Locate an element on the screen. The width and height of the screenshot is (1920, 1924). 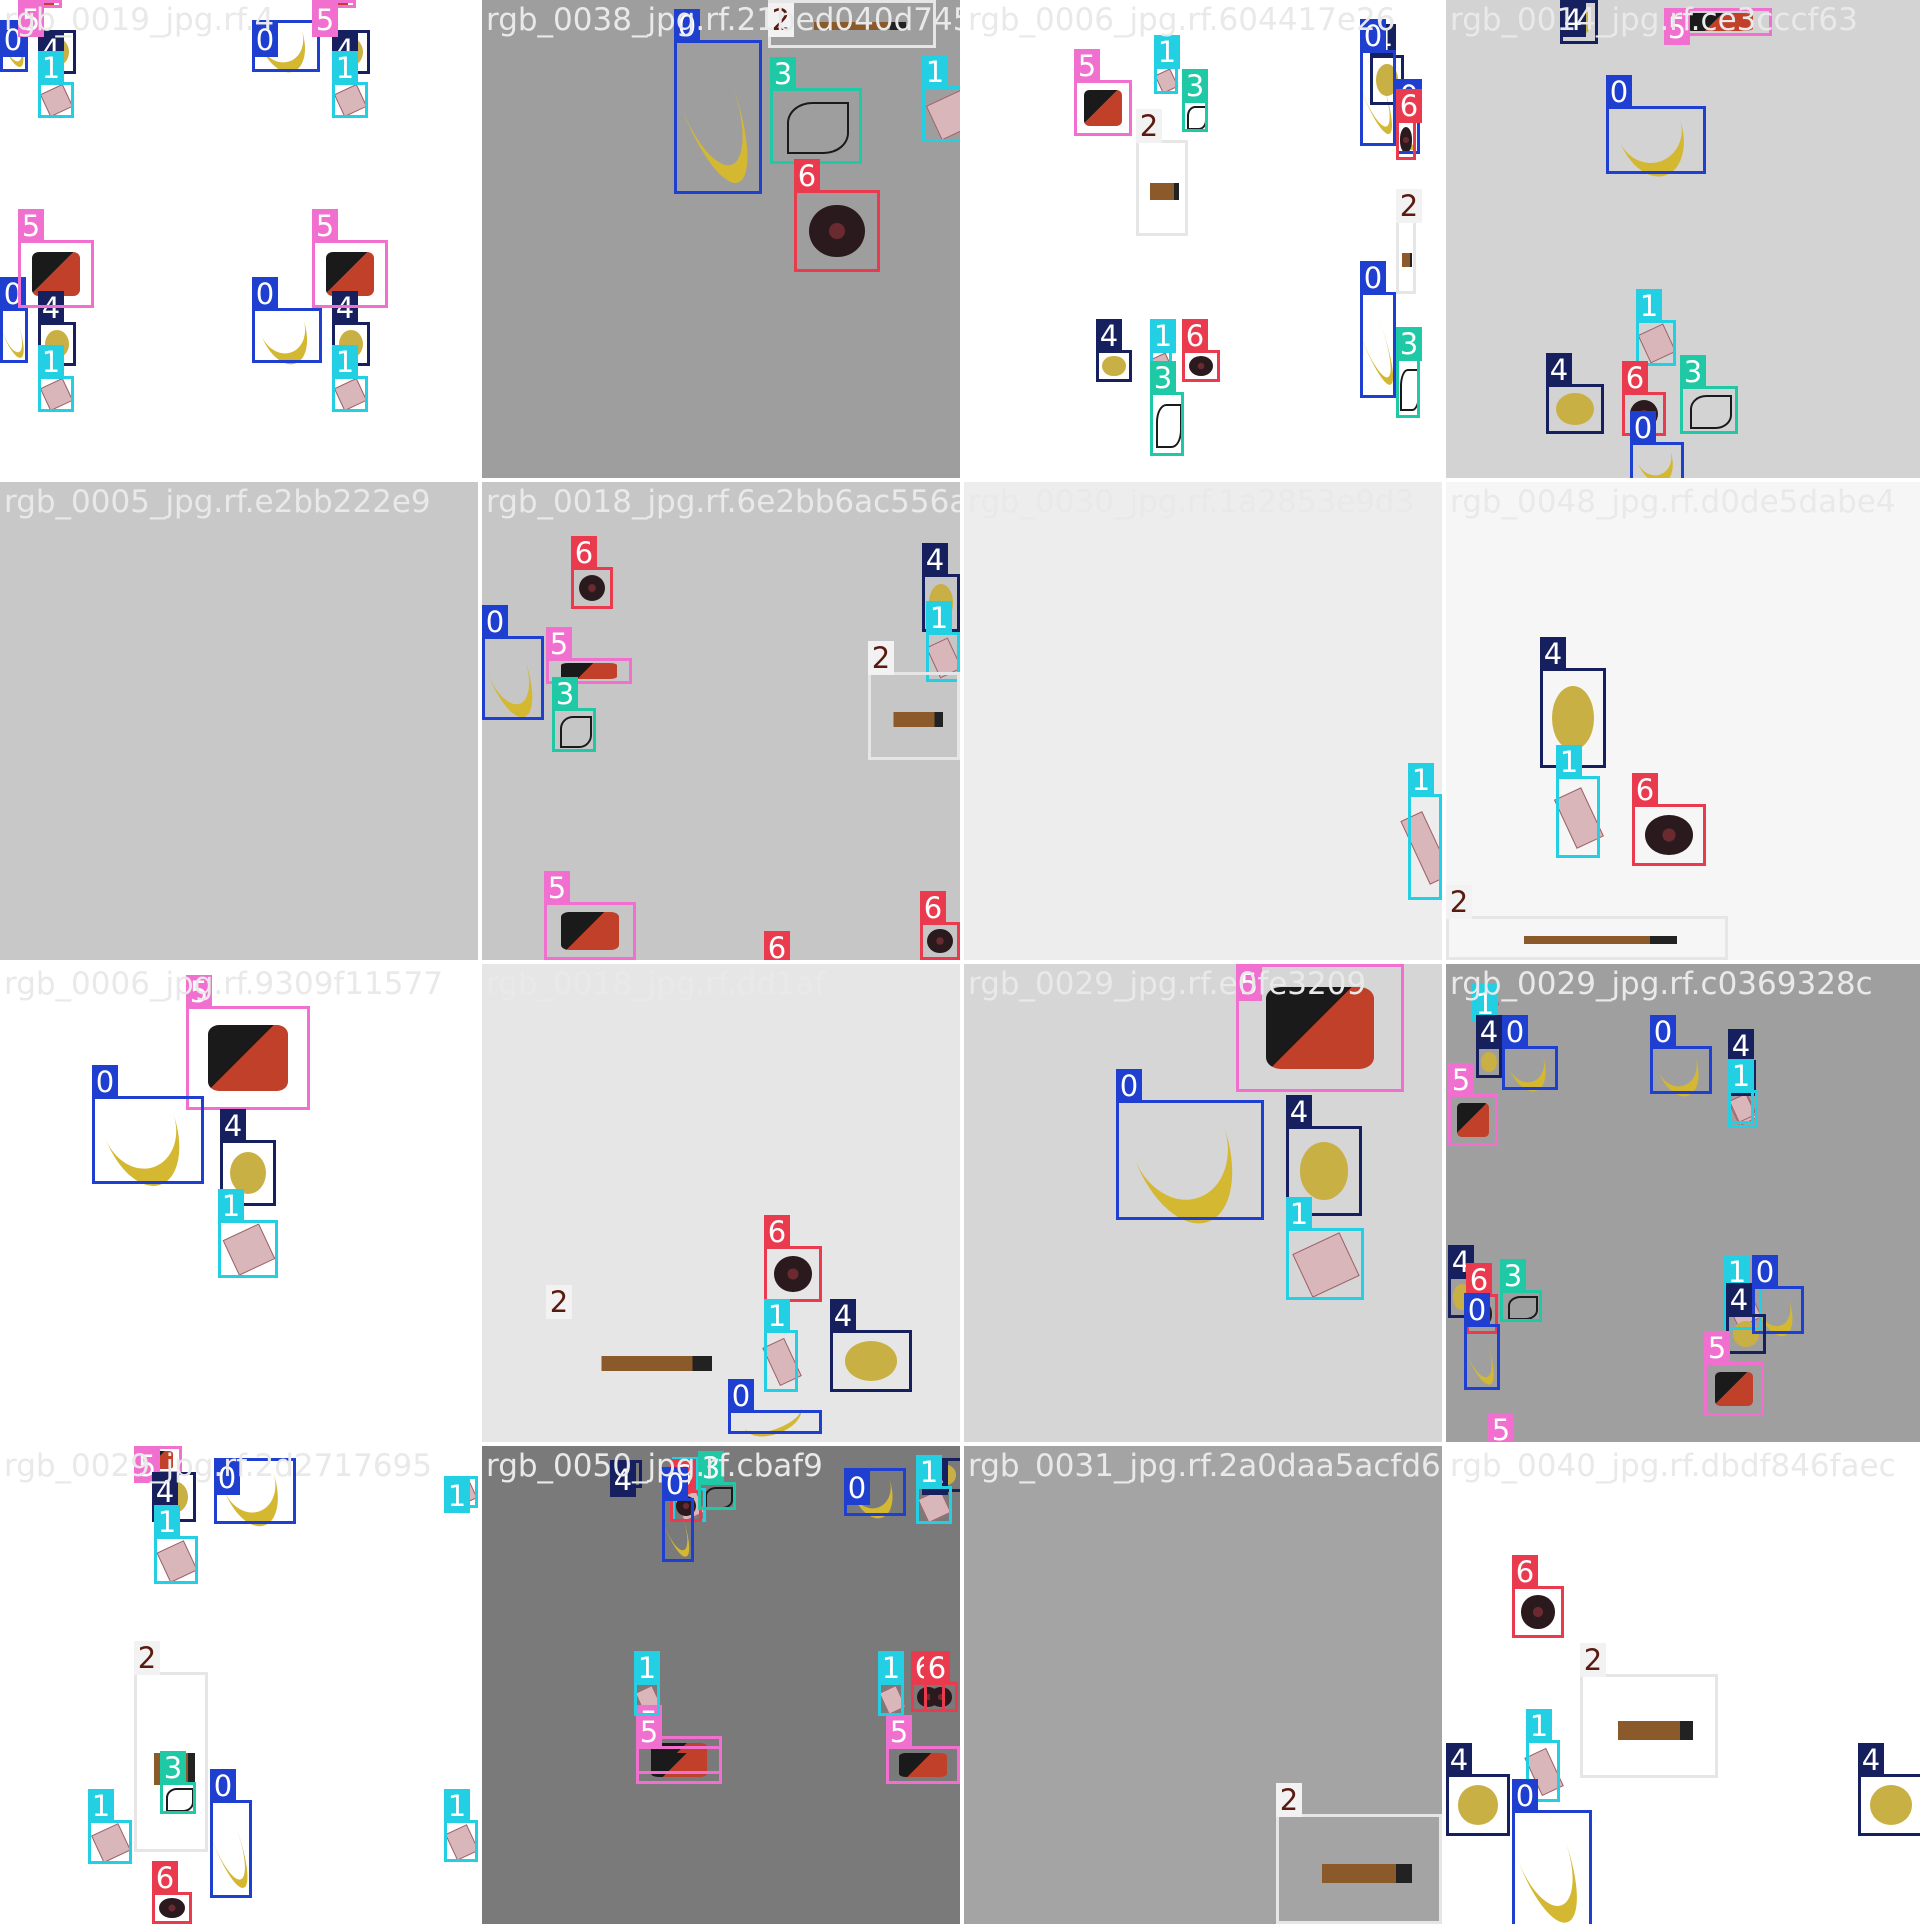
mosaic-tile: rgb_0006_jpg.rf.9309f11577 5 0 4 1 is located at coordinates (239, 1203).